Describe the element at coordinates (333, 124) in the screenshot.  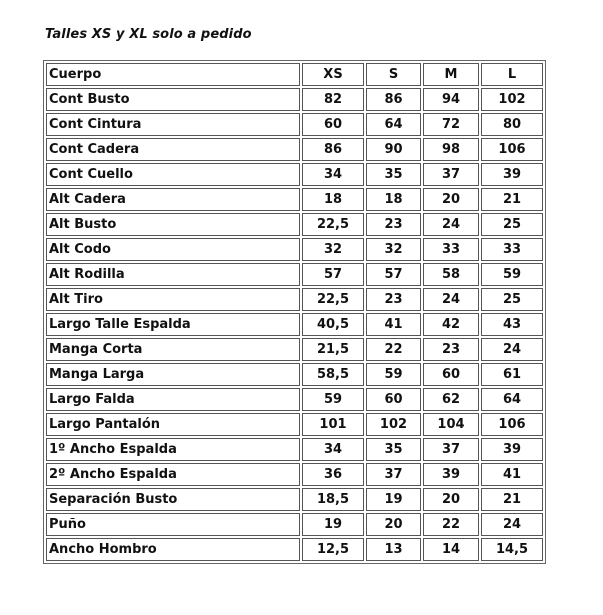
I see `cell-xs: 60` at that location.